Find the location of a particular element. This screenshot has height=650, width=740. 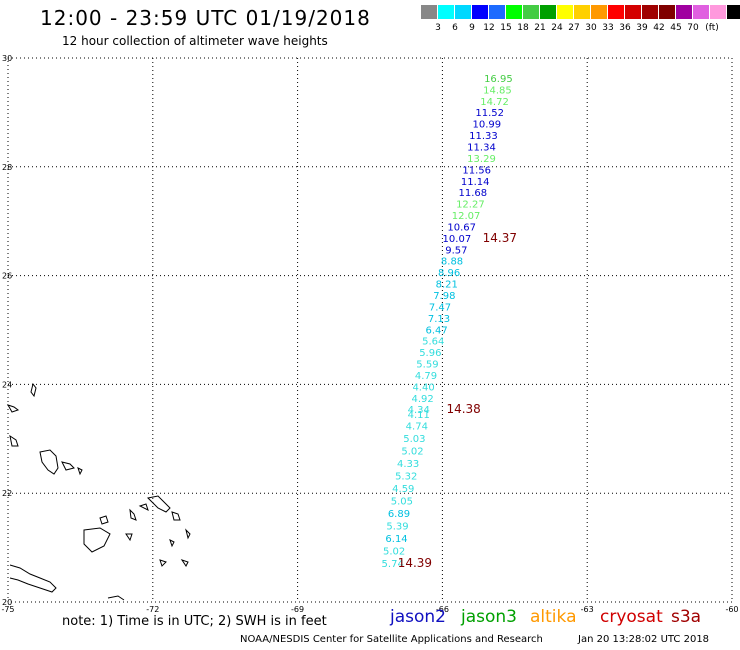

wave-height-label: 5.39 is located at coordinates (397, 527).